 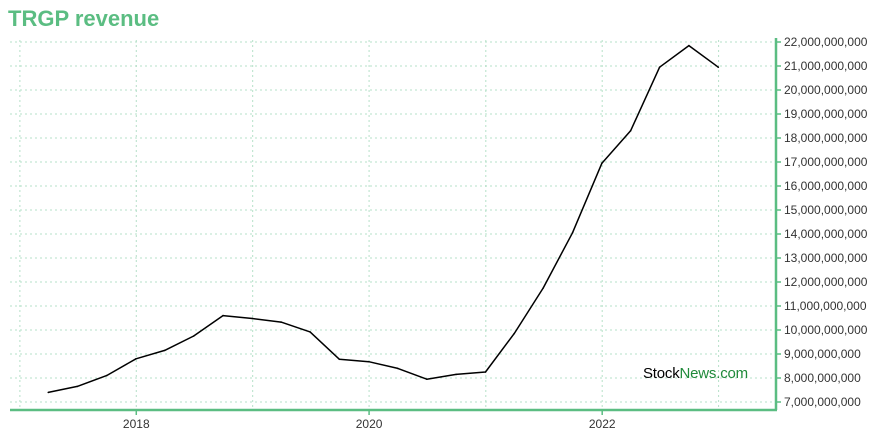 What do you see at coordinates (826, 42) in the screenshot?
I see `y-tick-label: 22,000,000,000` at bounding box center [826, 42].